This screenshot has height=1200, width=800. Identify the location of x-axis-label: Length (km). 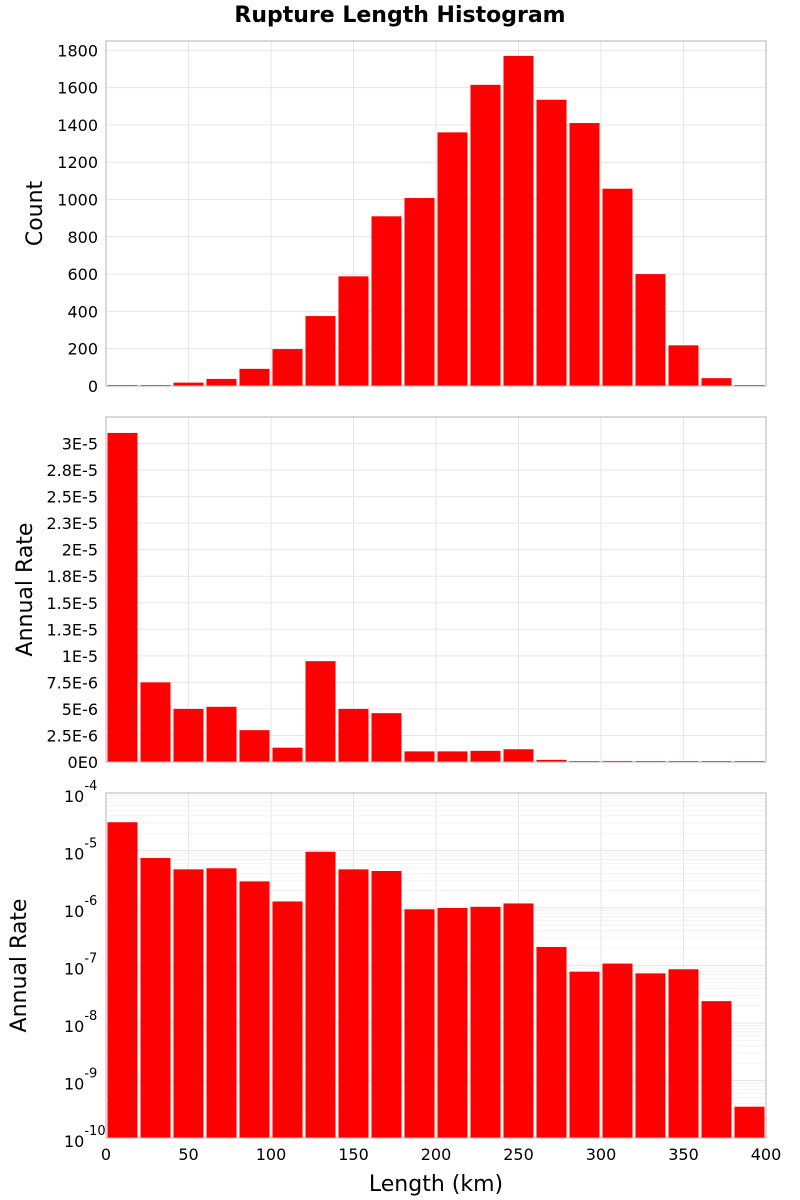
(436, 1184).